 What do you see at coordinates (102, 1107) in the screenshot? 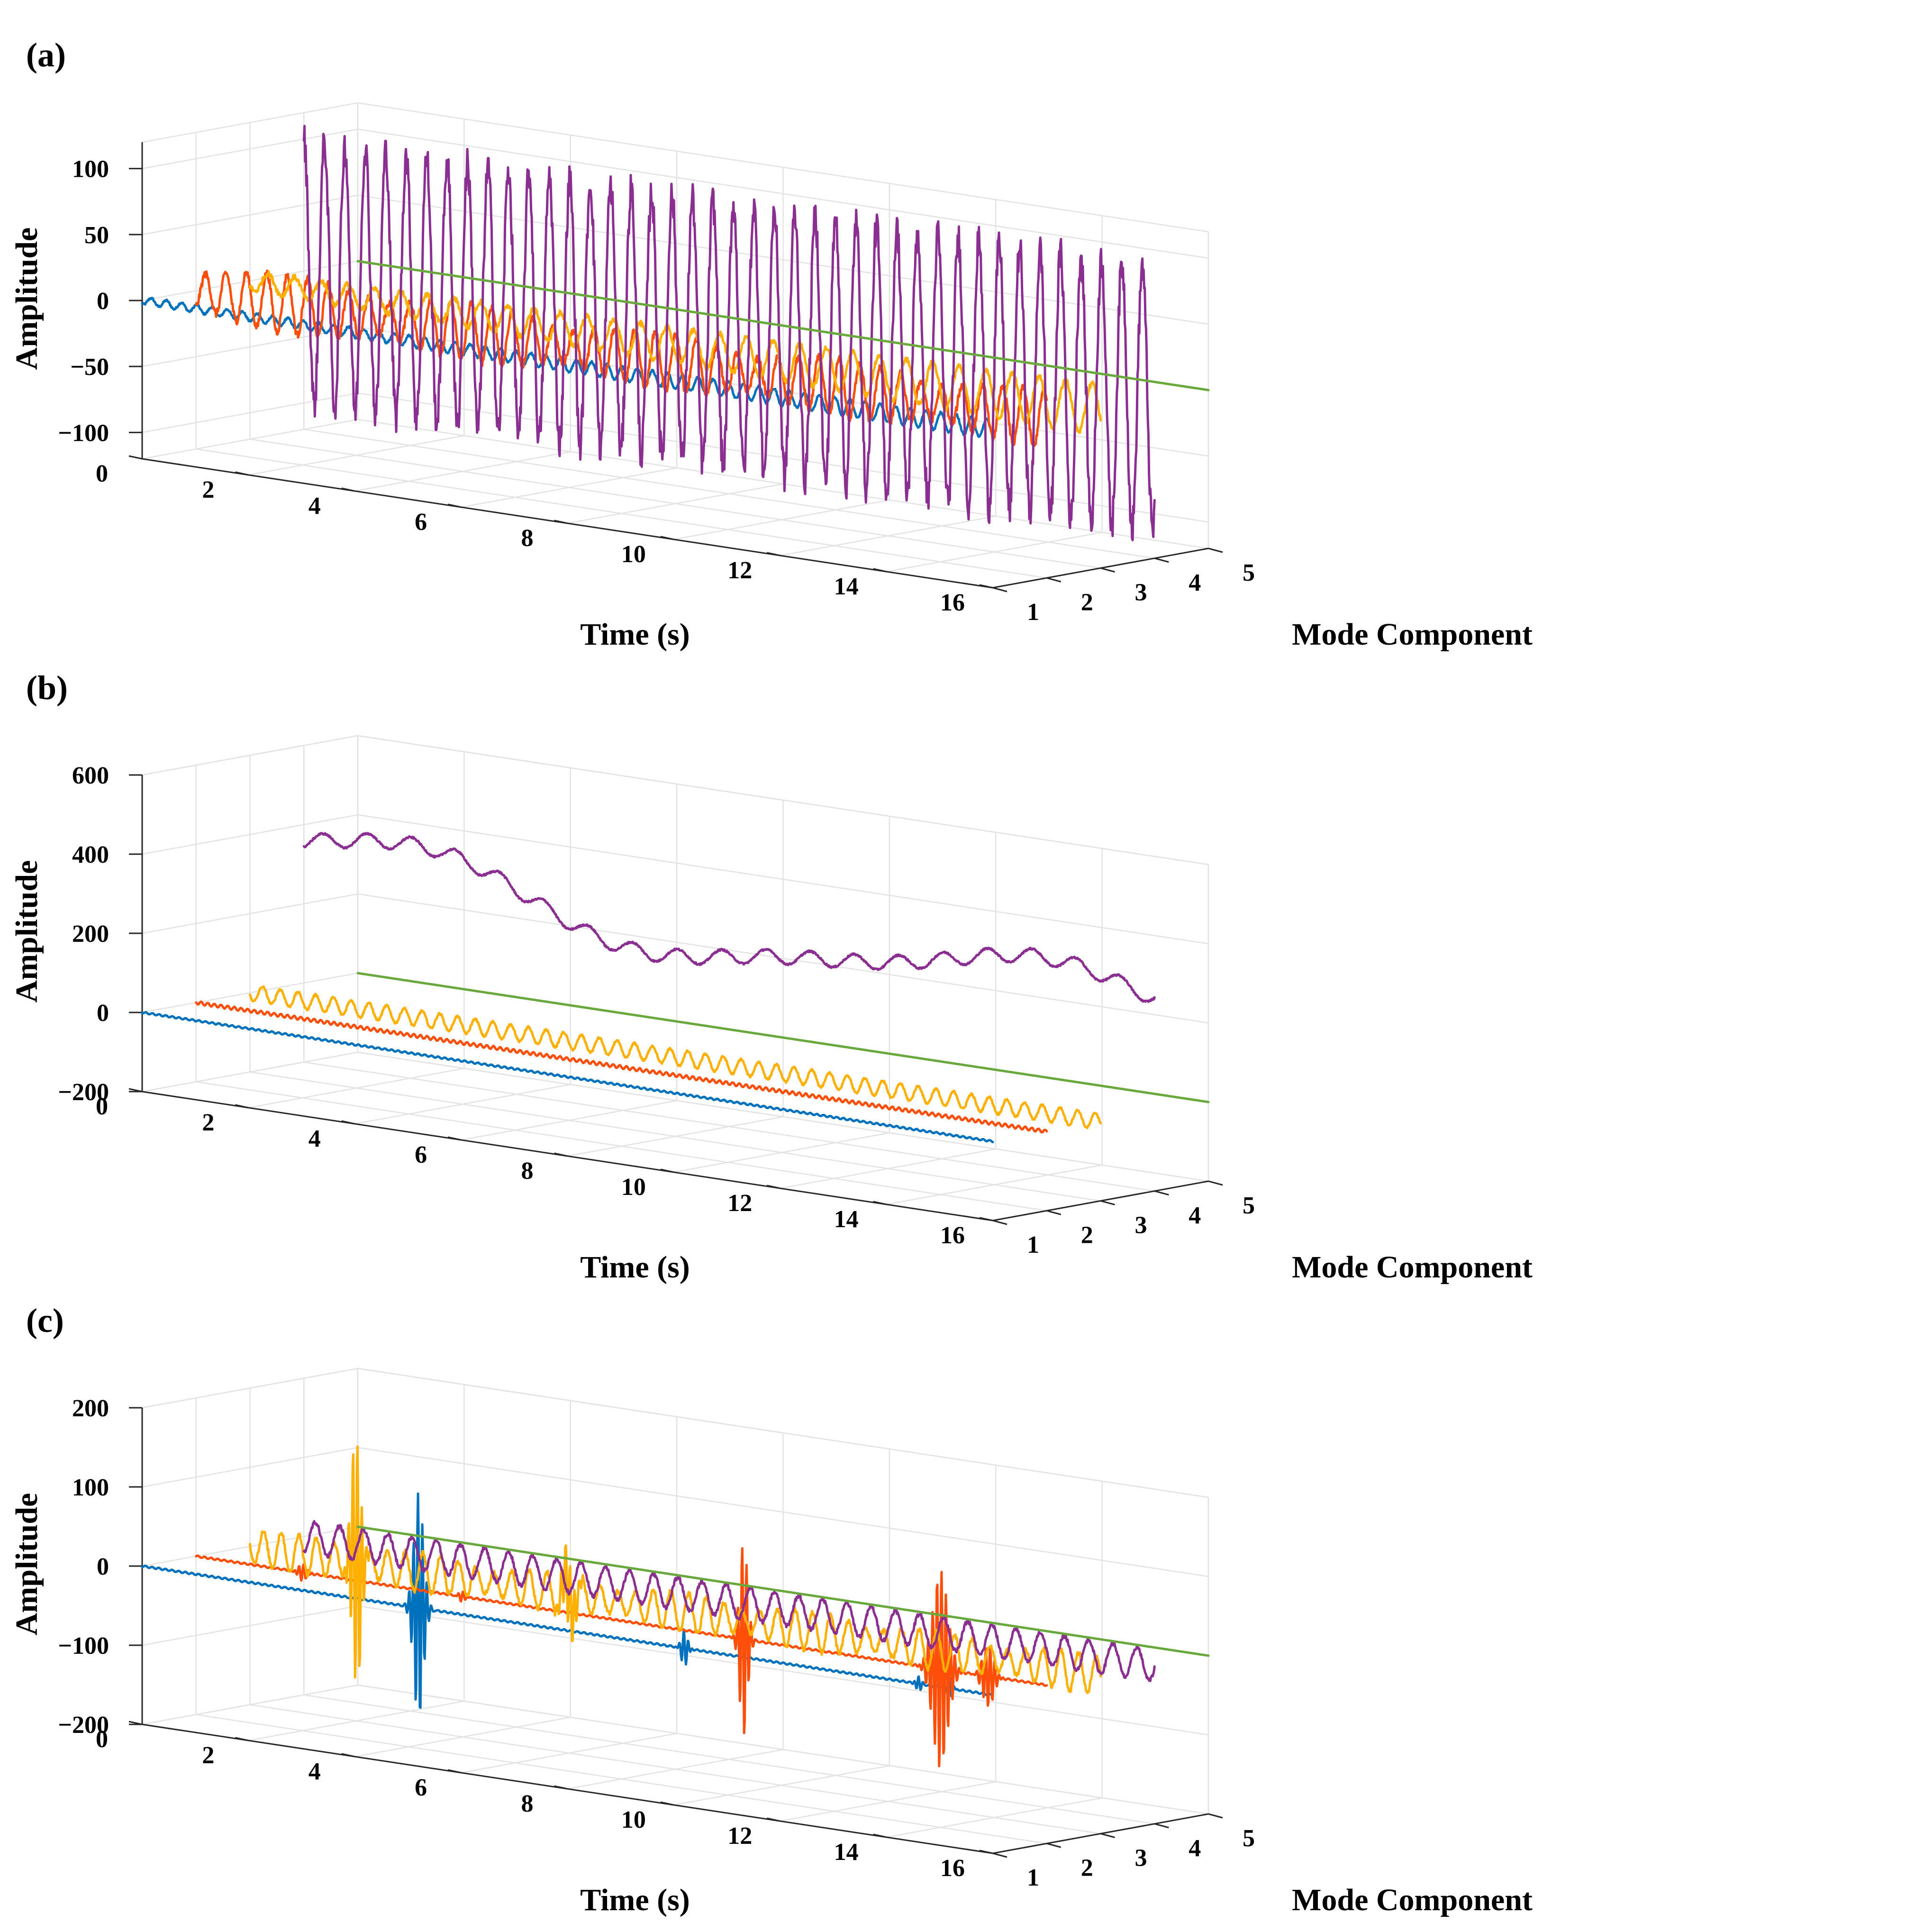
I see `time-tick-label: 0` at bounding box center [102, 1107].